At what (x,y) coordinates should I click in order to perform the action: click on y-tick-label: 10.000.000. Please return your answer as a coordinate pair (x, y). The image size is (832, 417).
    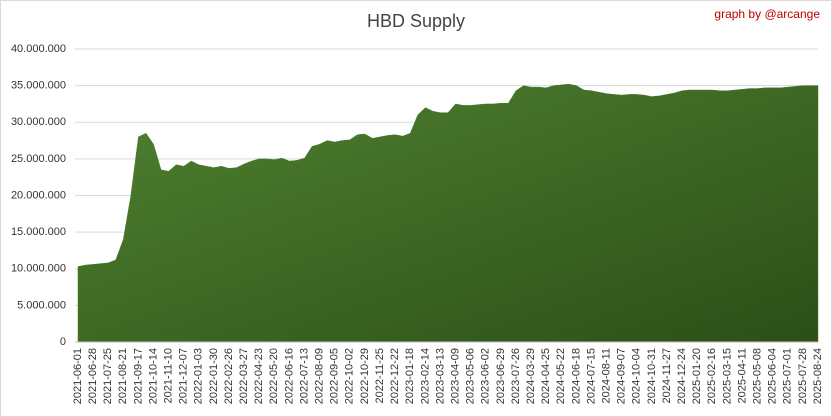
    Looking at the image, I should click on (38, 269).